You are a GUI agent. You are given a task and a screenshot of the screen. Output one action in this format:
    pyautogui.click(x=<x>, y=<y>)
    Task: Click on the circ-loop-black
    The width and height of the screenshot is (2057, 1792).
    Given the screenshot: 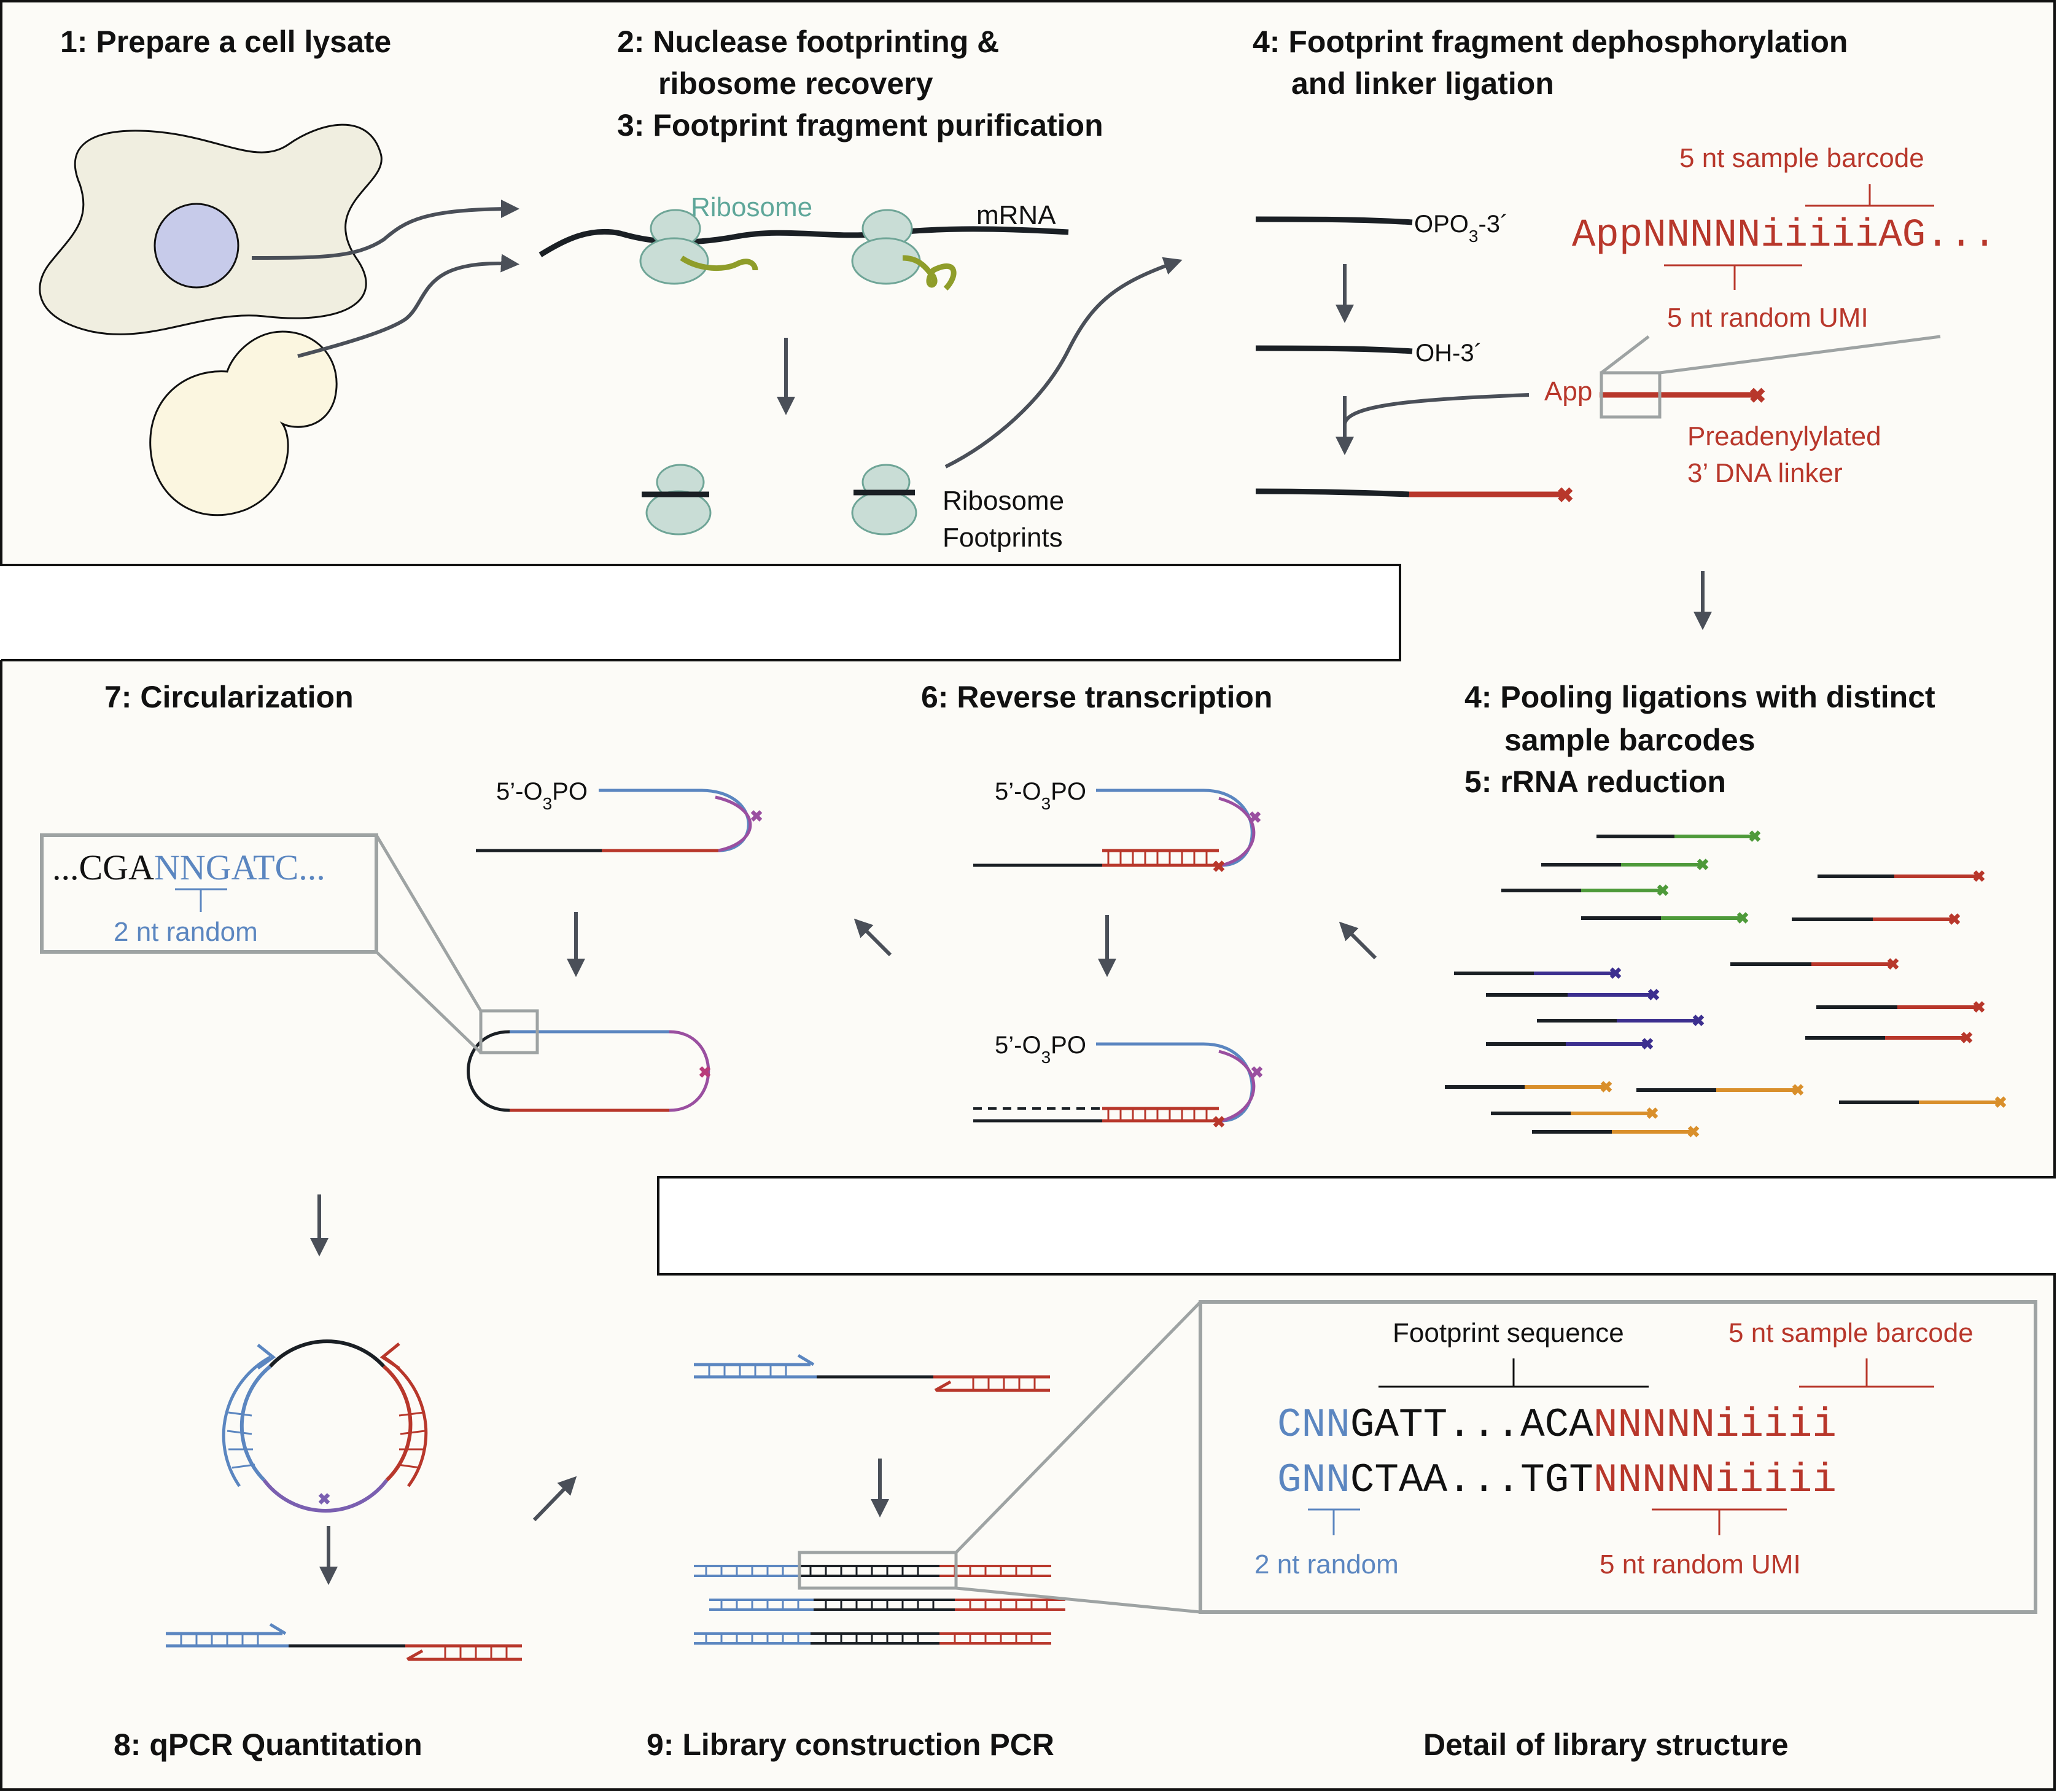 What is the action you would take?
    pyautogui.click(x=489, y=1071)
    